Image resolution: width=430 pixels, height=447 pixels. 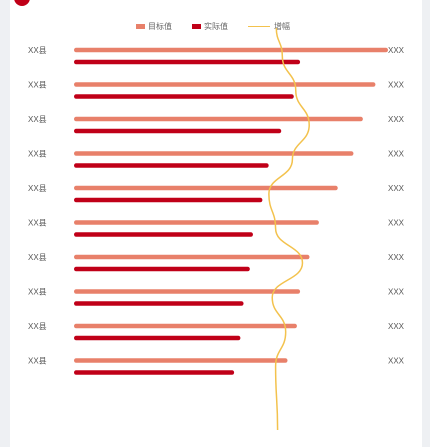 I want to click on trend-line, so click(x=289, y=229).